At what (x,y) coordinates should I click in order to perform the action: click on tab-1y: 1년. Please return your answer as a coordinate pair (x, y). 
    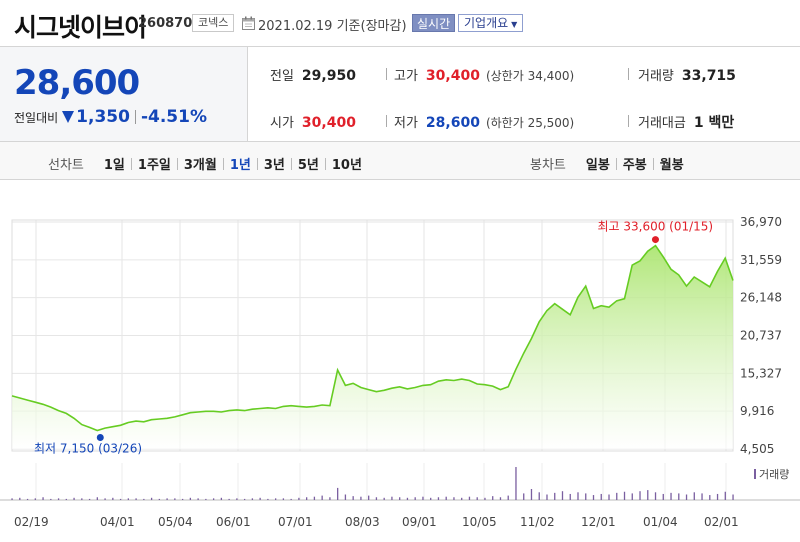
    Looking at the image, I should click on (240, 165).